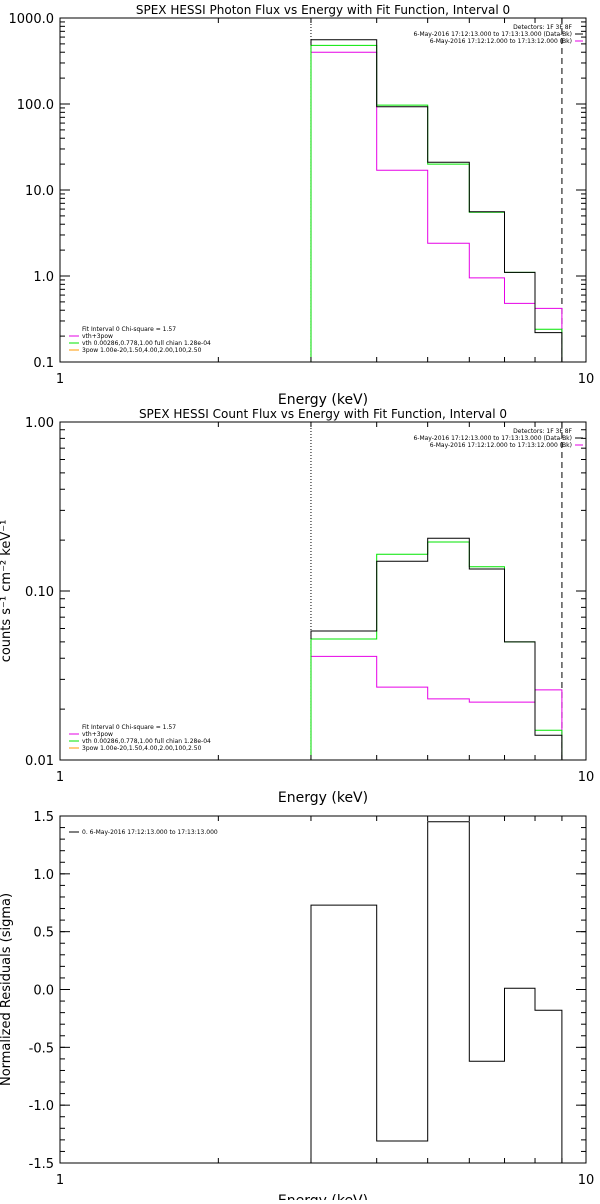 The width and height of the screenshot is (600, 1204). I want to click on y-tick-label: 10.0, so click(39, 191).